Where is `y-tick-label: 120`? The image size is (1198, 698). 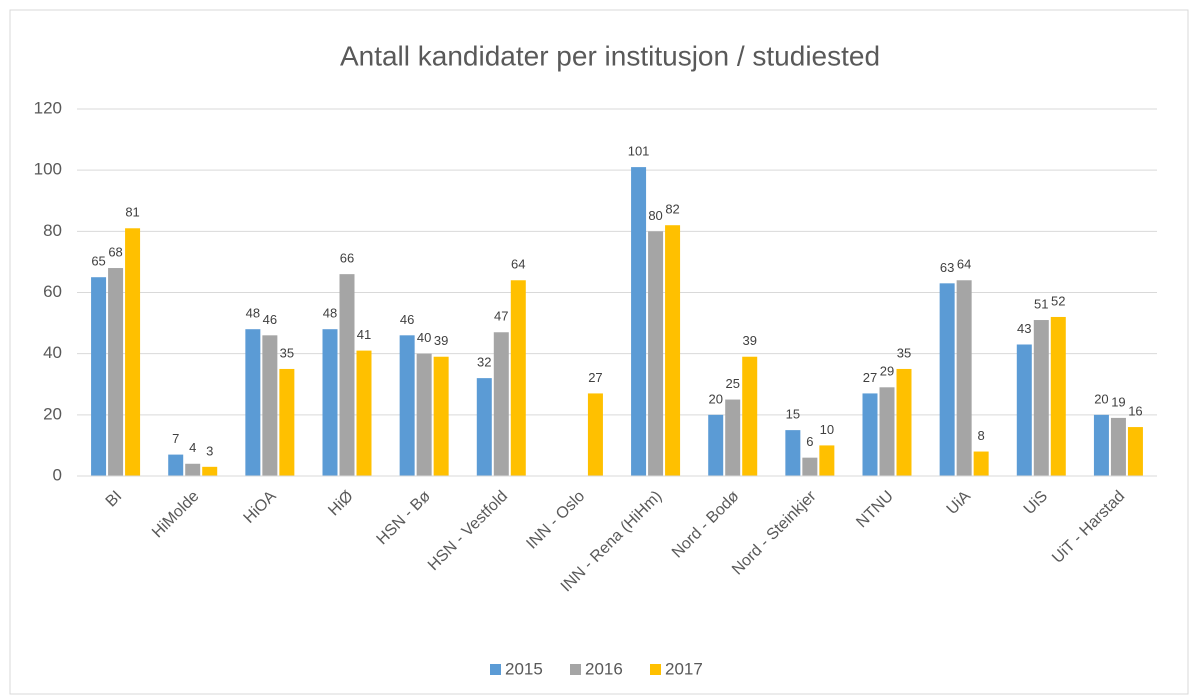
y-tick-label: 120 is located at coordinates (48, 107).